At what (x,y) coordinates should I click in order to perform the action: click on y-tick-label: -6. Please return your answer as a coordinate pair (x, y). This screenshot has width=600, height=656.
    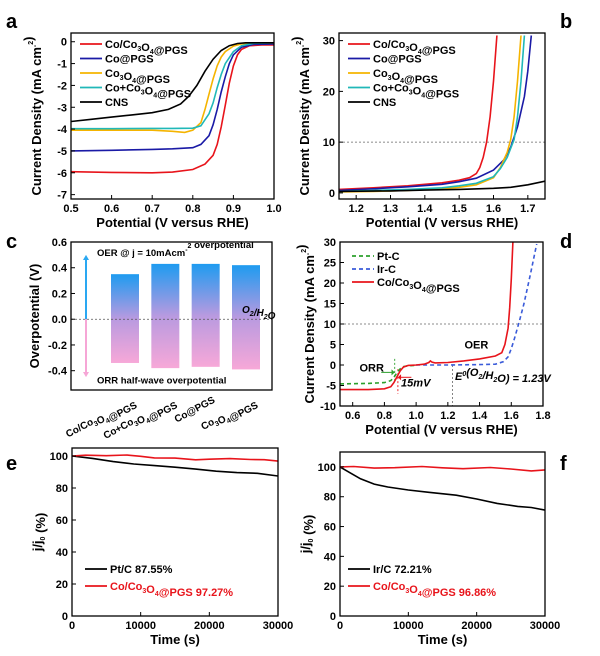
    Looking at the image, I should click on (62, 174).